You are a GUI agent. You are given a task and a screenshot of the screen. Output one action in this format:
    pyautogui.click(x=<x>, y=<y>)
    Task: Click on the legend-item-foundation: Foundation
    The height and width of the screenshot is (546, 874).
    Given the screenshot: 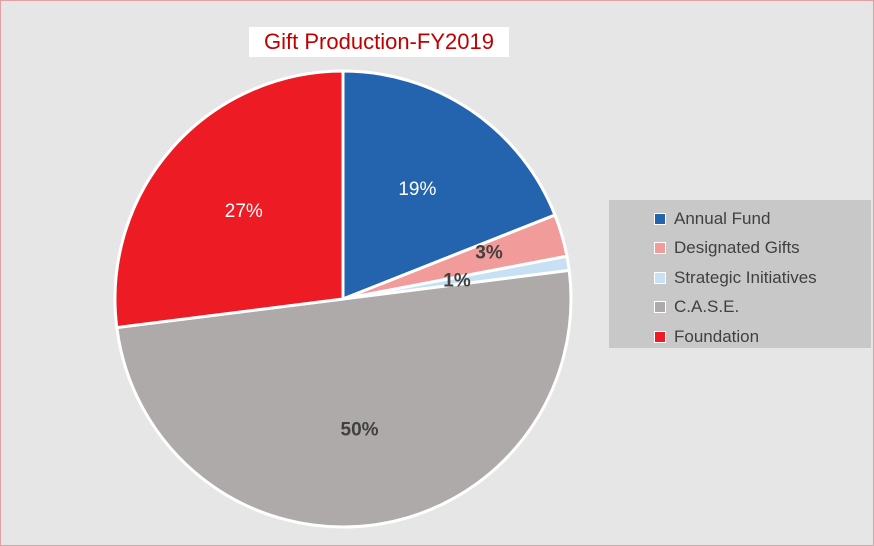 What is the action you would take?
    pyautogui.click(x=740, y=337)
    